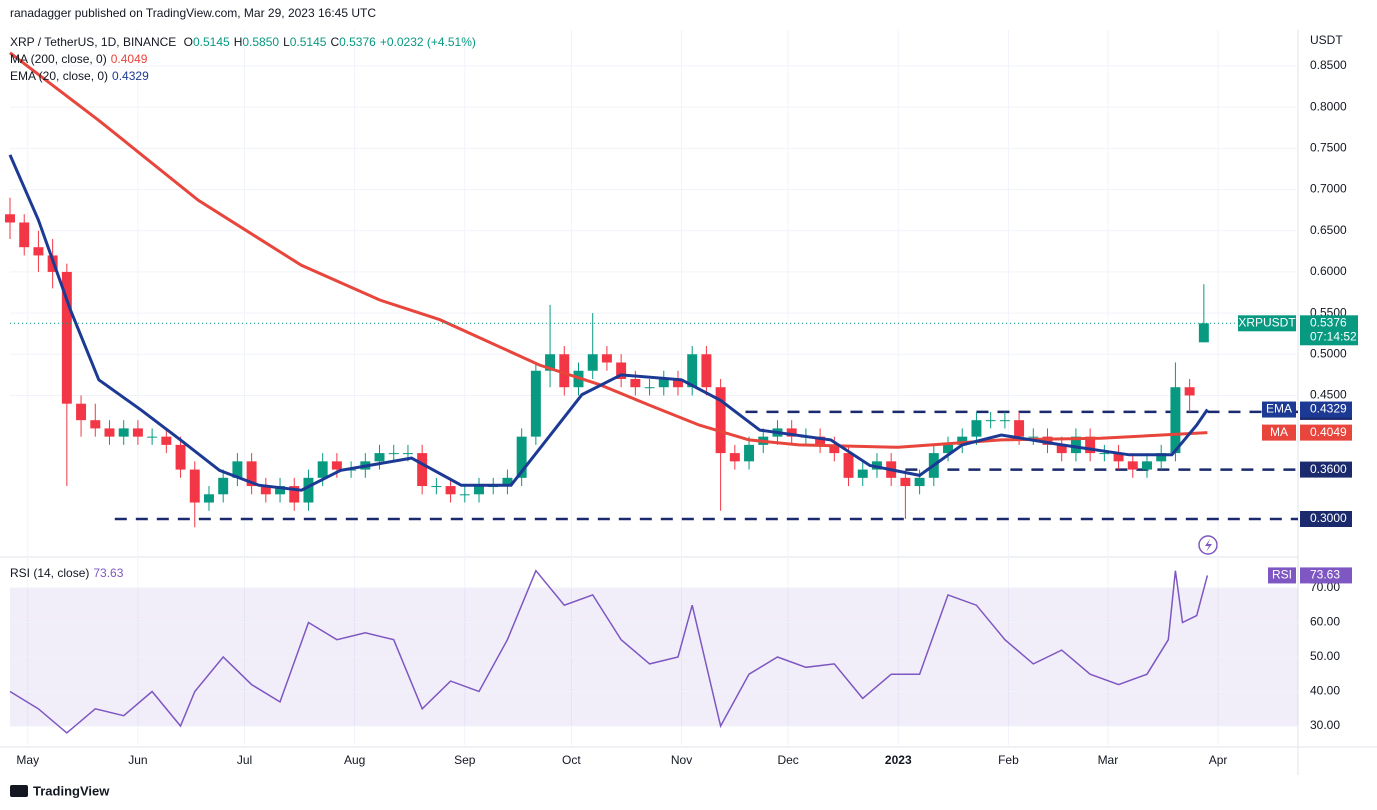 The image size is (1377, 810). Describe the element at coordinates (1218, 760) in the screenshot. I see `x-tick-label: Apr` at that location.